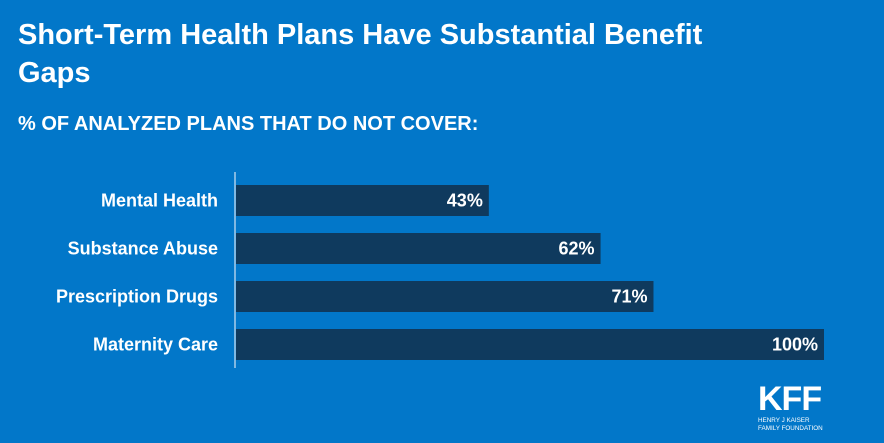 This screenshot has height=443, width=884. Describe the element at coordinates (795, 345) in the screenshot. I see `data-label: 100%` at that location.